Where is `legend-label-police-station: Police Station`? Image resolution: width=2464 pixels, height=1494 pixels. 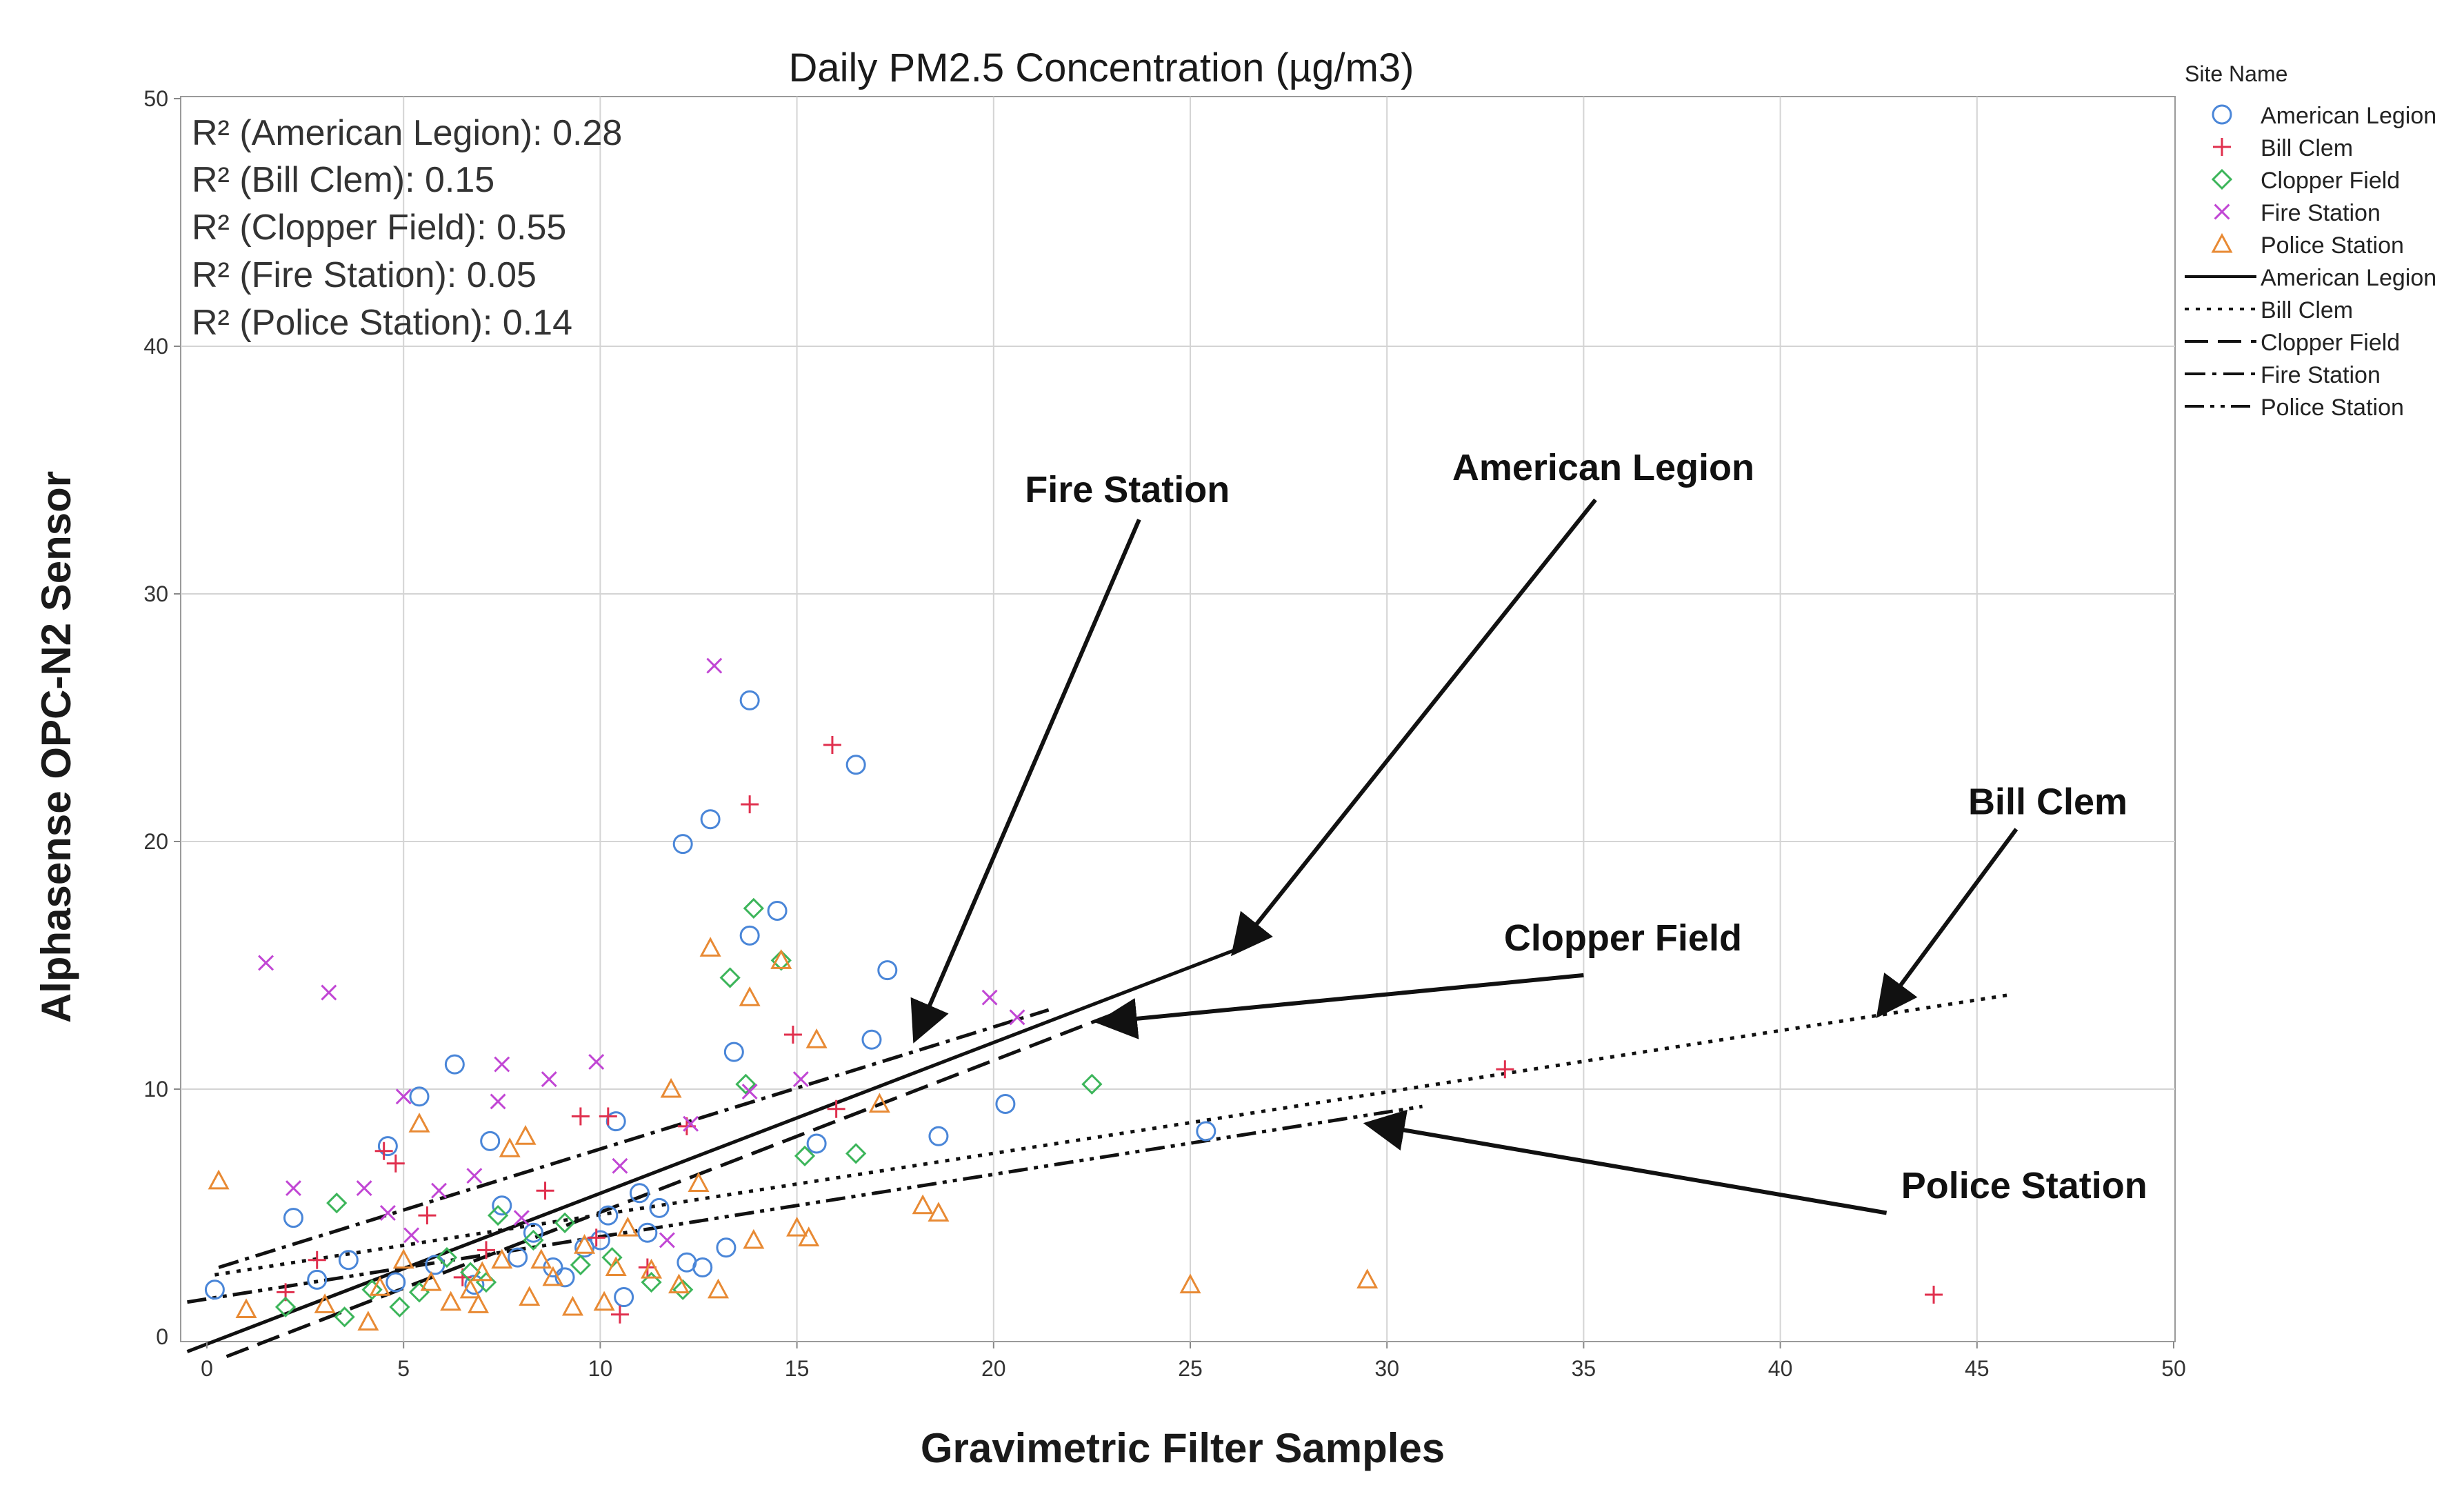
legend-label-police-station: Police Station is located at coordinates (2332, 245).